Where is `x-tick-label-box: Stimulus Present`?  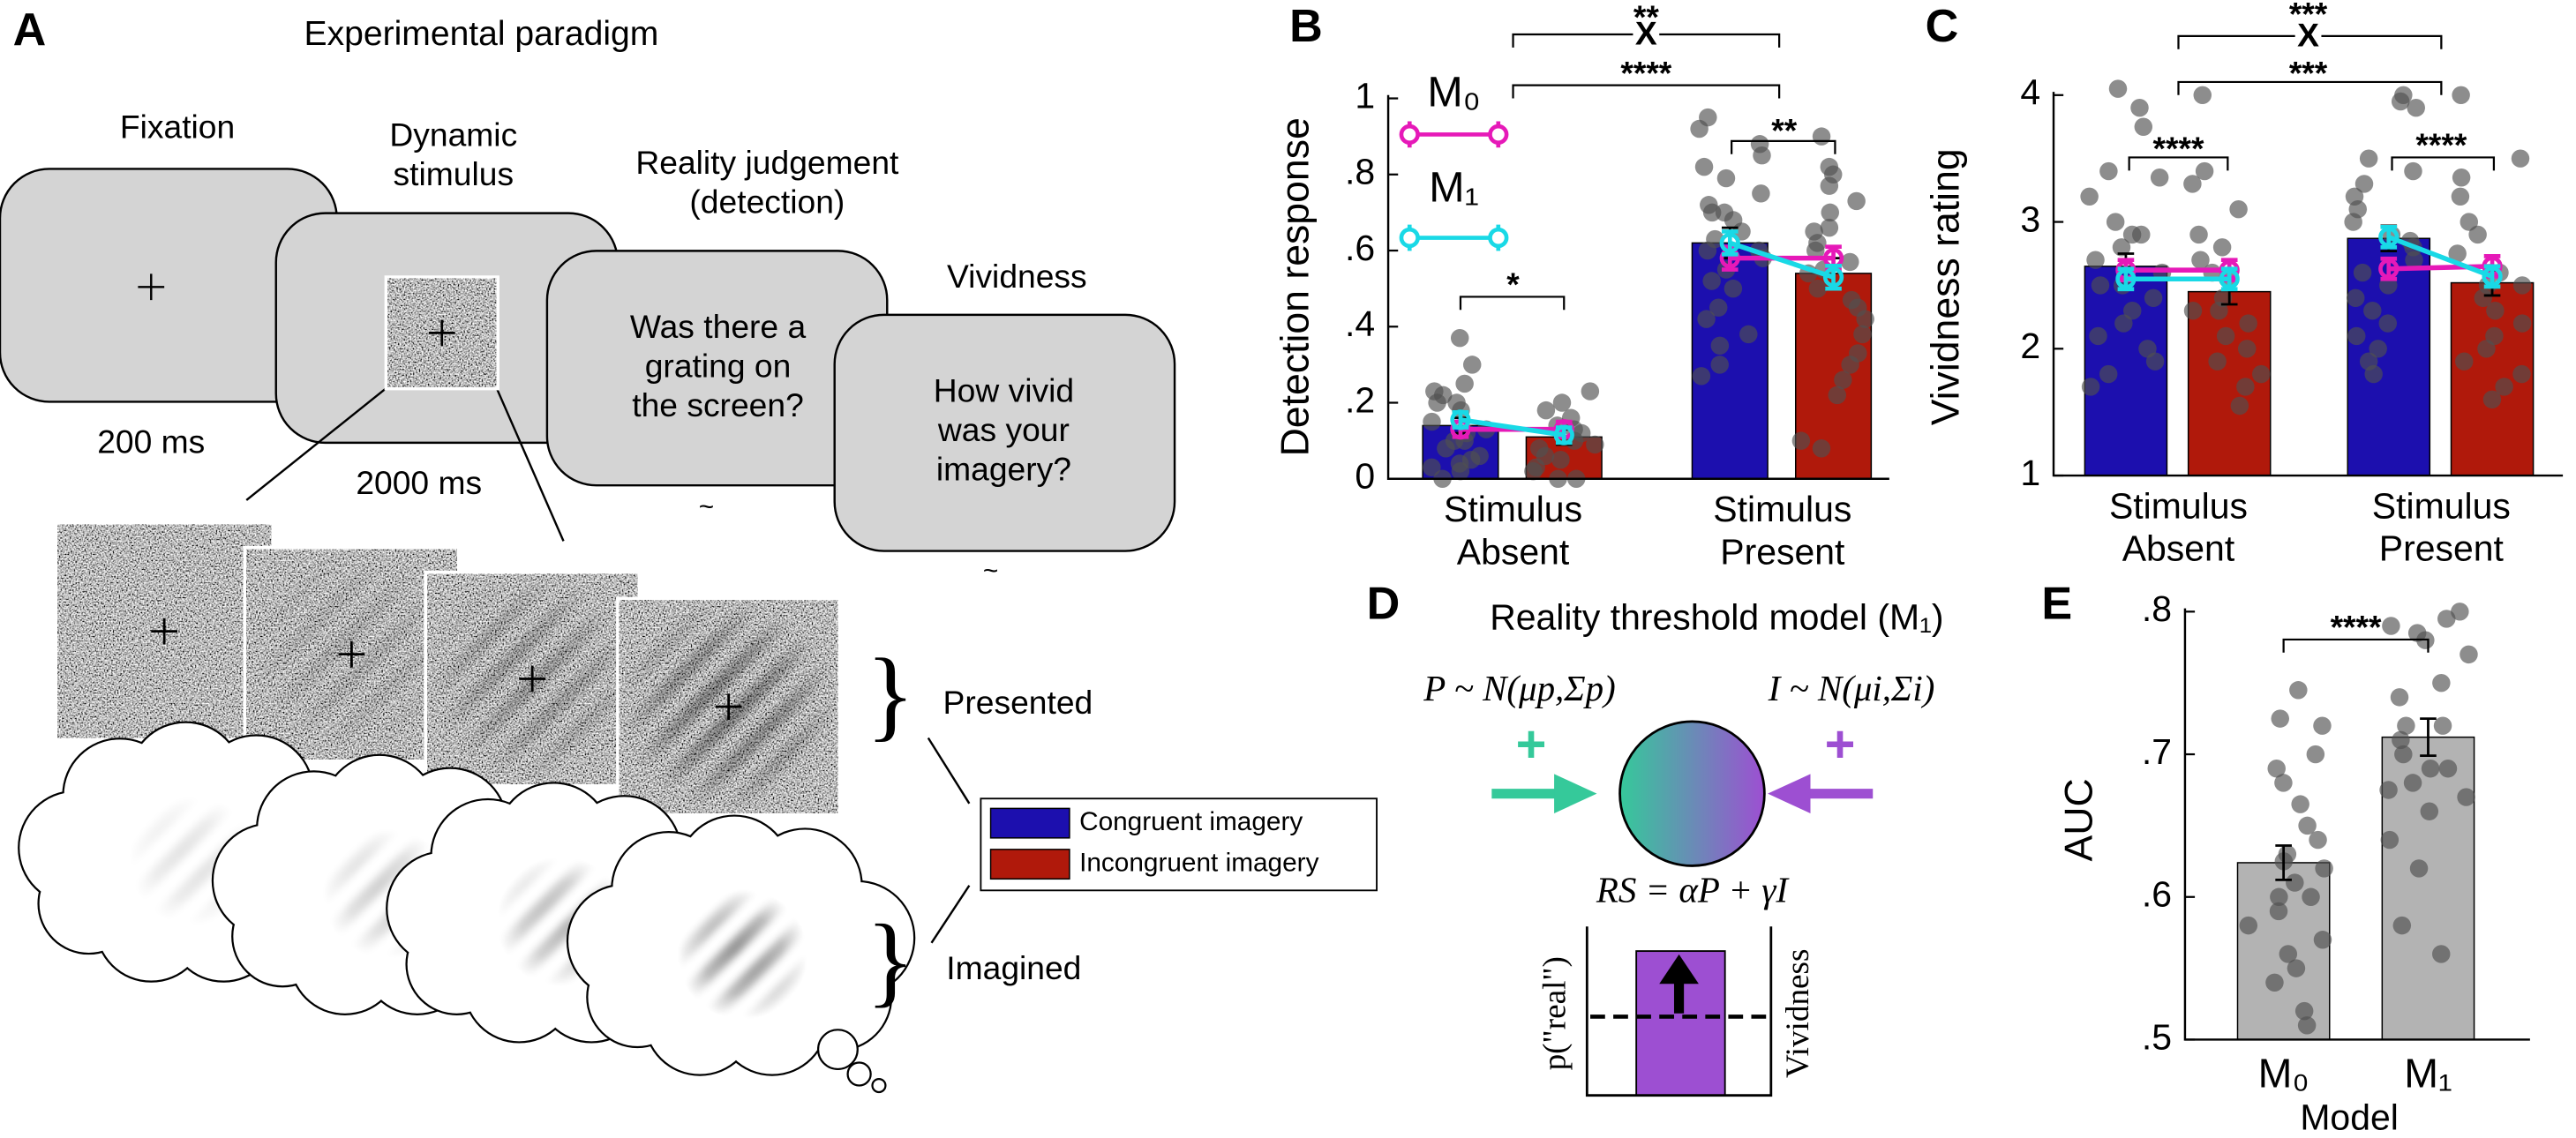
x-tick-label-box: Stimulus Present is located at coordinates (1782, 531).